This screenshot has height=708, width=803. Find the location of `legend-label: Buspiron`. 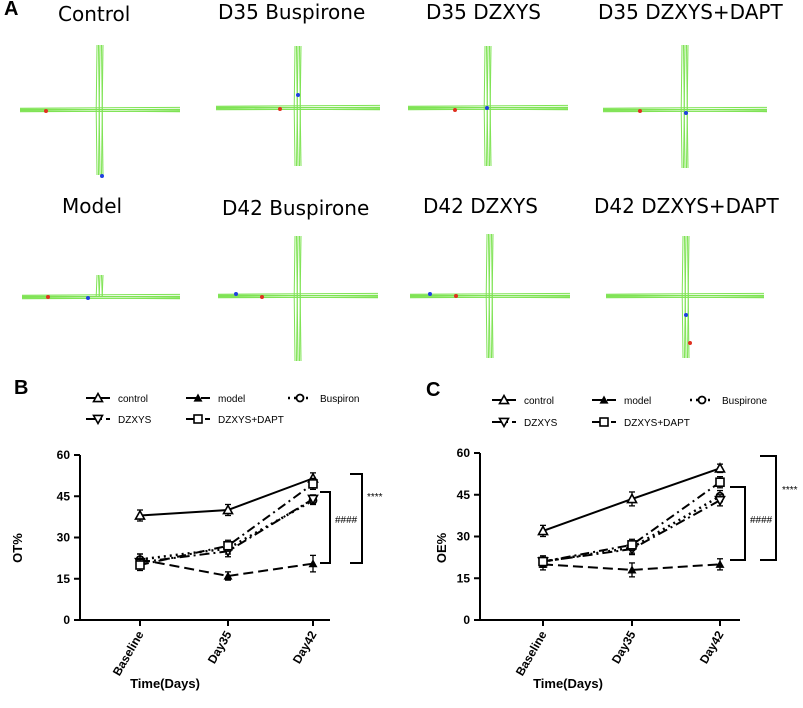

legend-label: Buspiron is located at coordinates (339, 399).